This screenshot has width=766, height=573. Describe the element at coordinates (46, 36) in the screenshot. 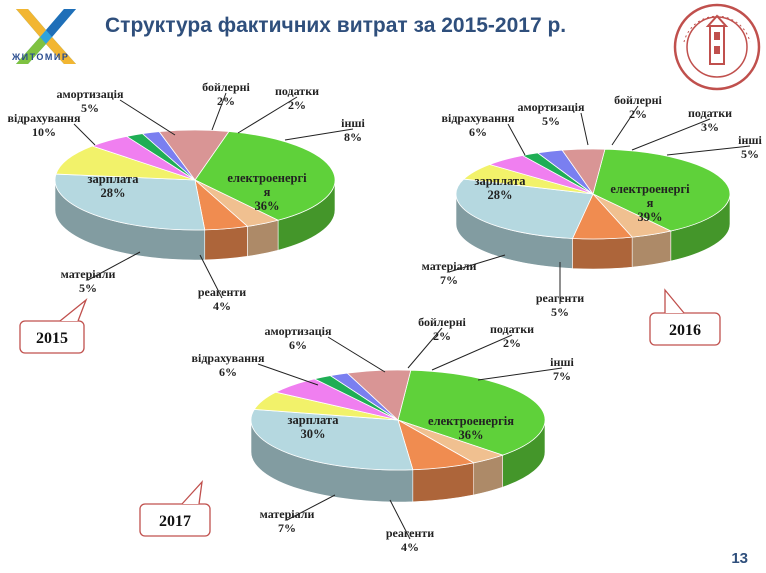

I see `zhytomyr-logo-icon` at that location.